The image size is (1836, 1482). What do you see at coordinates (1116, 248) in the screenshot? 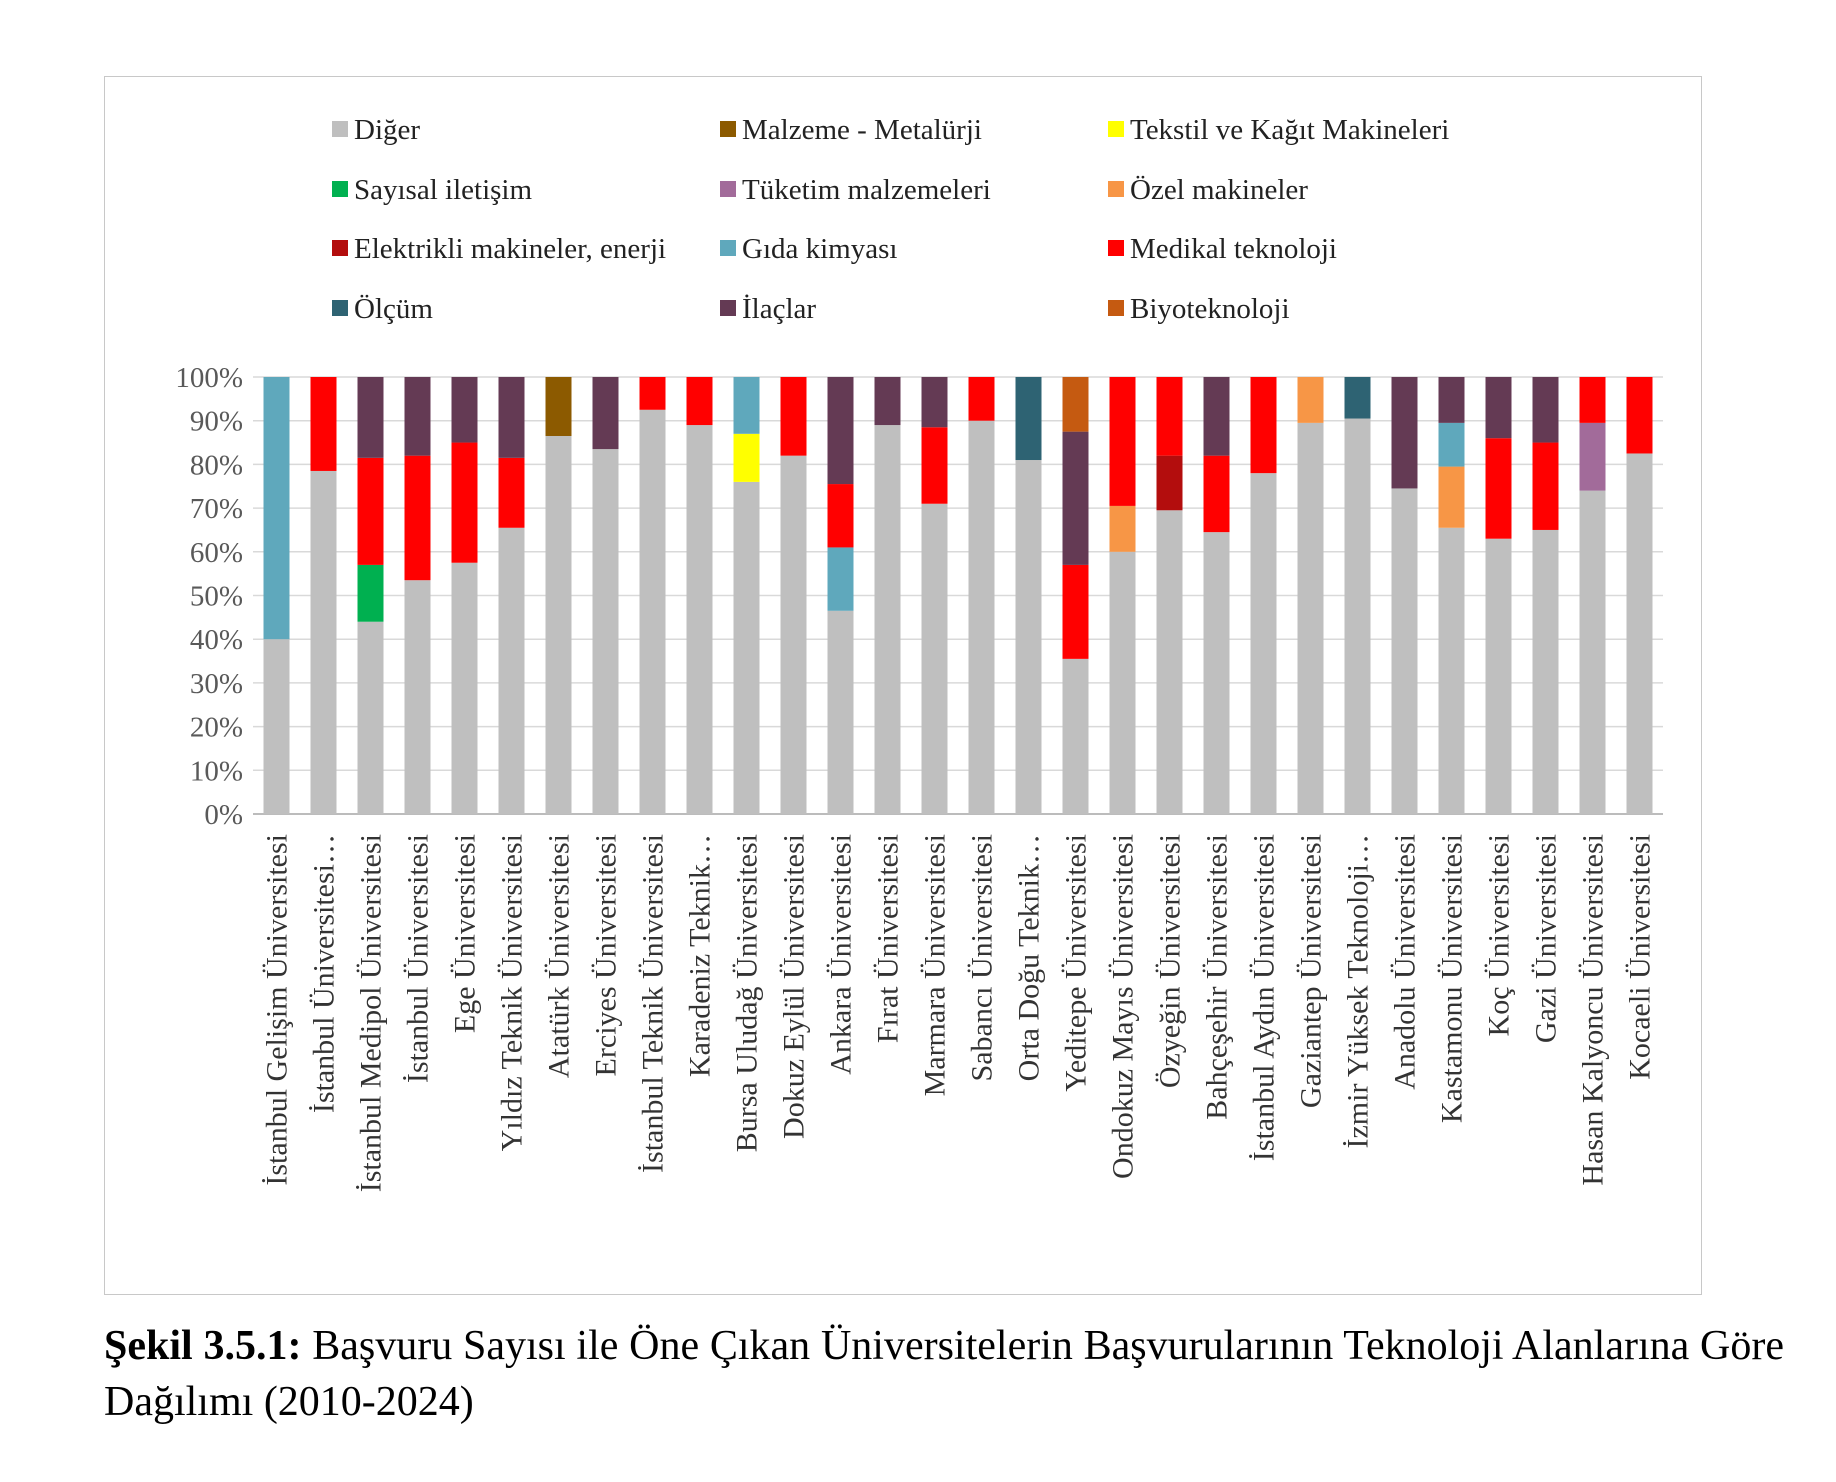
I see `legend-swatch-medikal-teknoloji` at bounding box center [1116, 248].